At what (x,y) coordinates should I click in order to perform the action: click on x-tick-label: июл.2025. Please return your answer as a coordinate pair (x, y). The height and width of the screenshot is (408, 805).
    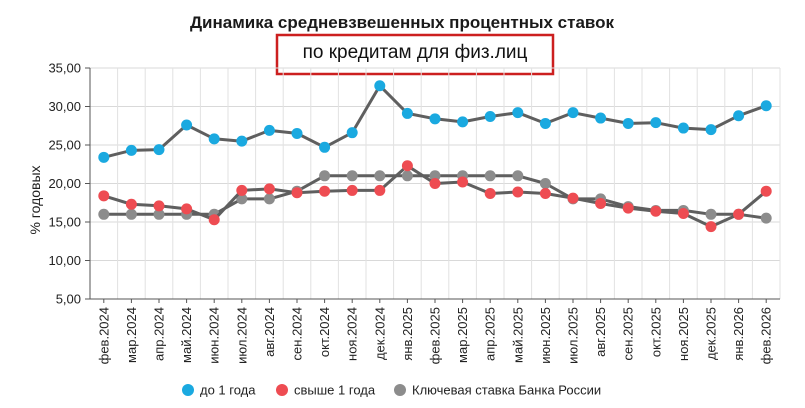
    Looking at the image, I should click on (573, 335).